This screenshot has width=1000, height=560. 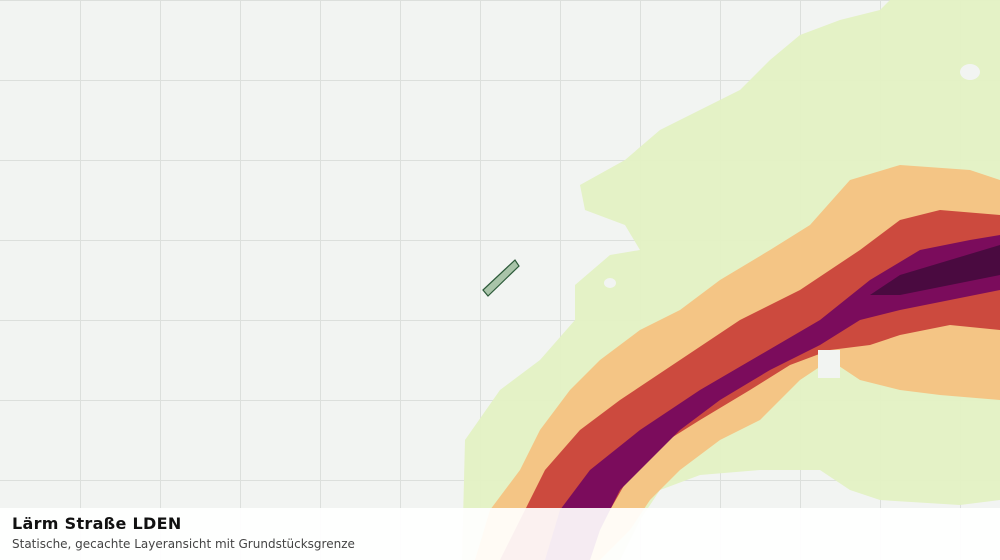 I want to click on parcel-boundary, so click(x=501, y=278).